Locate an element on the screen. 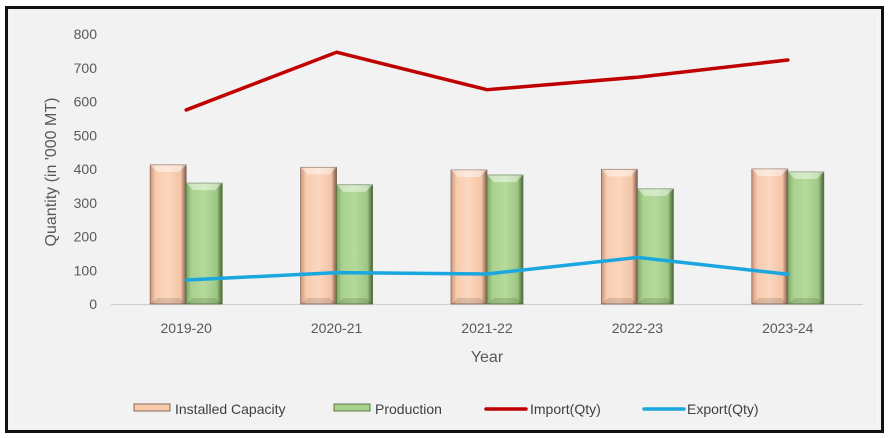  legend-item: Production is located at coordinates (387, 409).